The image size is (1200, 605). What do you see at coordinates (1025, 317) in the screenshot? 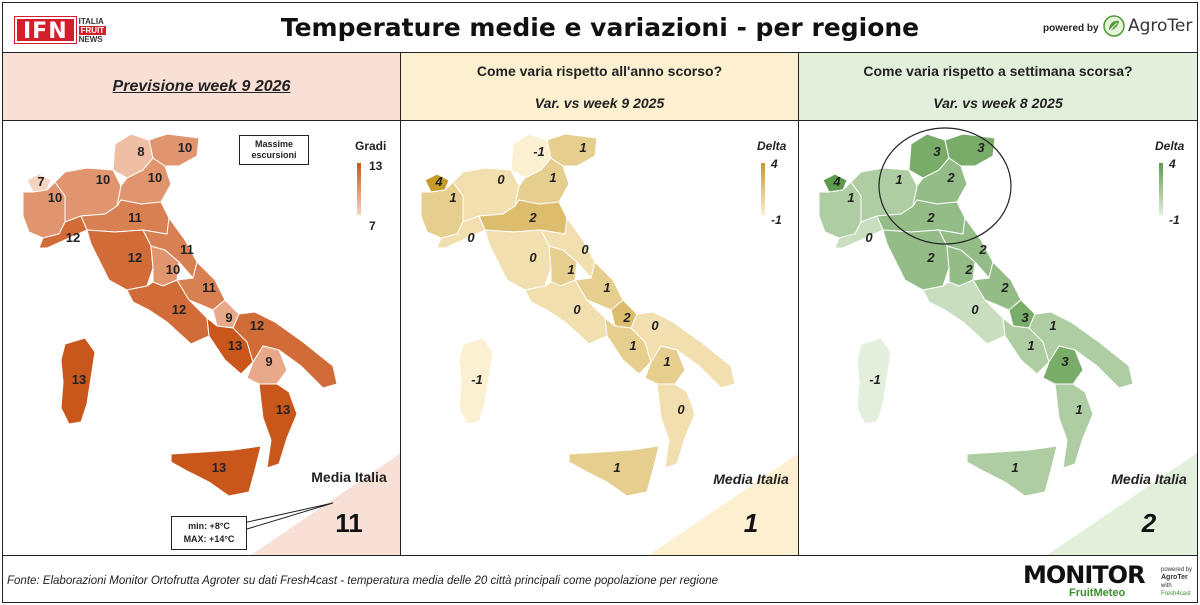
I see `region-label-molise: 3` at bounding box center [1025, 317].